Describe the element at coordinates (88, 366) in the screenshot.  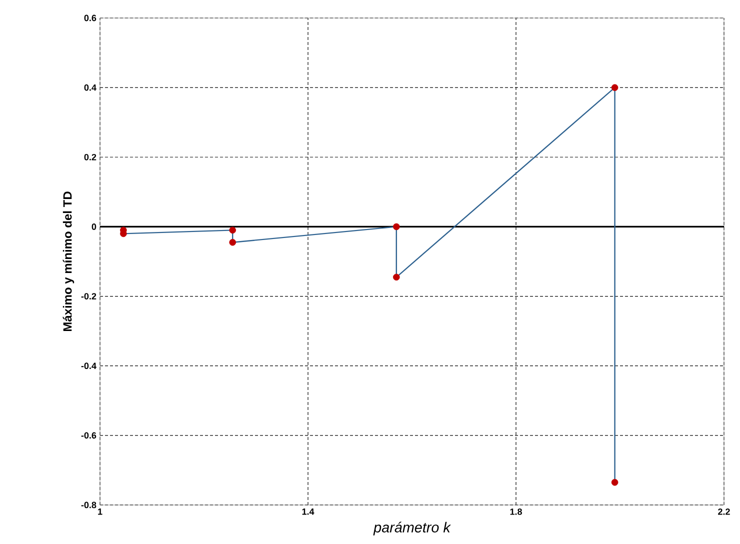
I see `y-tick-label: -0.4` at that location.